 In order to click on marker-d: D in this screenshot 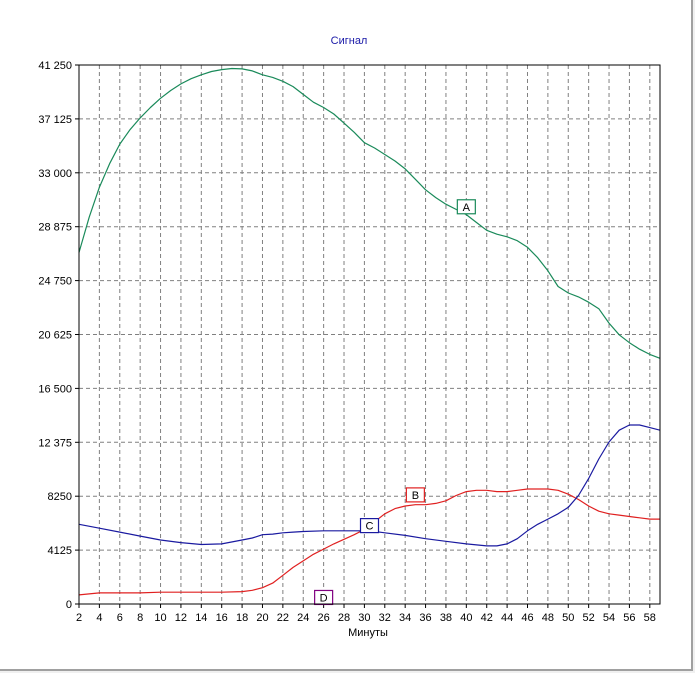, I will do `click(324, 597)`.